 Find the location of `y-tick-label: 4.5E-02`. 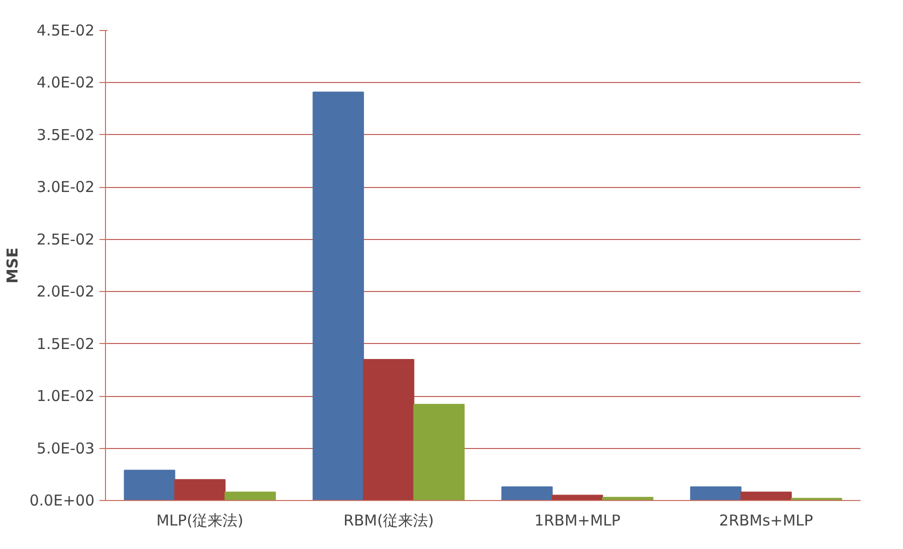

y-tick-label: 4.5E-02 is located at coordinates (65, 31).